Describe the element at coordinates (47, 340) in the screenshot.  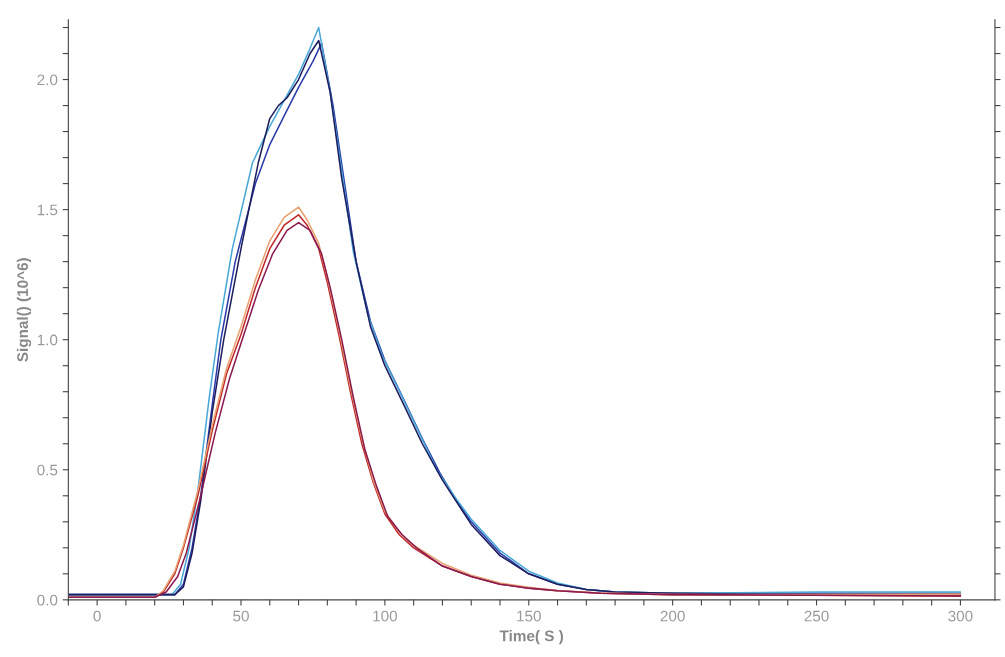
I see `y-tick-label: 1.0` at that location.